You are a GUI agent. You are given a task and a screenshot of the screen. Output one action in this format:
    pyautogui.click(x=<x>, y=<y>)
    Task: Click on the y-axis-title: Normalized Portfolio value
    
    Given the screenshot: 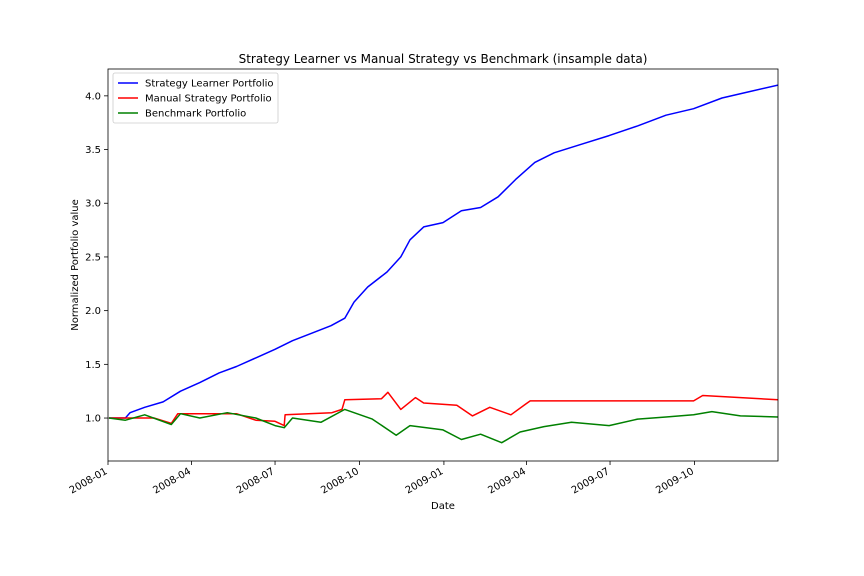 What is the action you would take?
    pyautogui.click(x=75, y=265)
    